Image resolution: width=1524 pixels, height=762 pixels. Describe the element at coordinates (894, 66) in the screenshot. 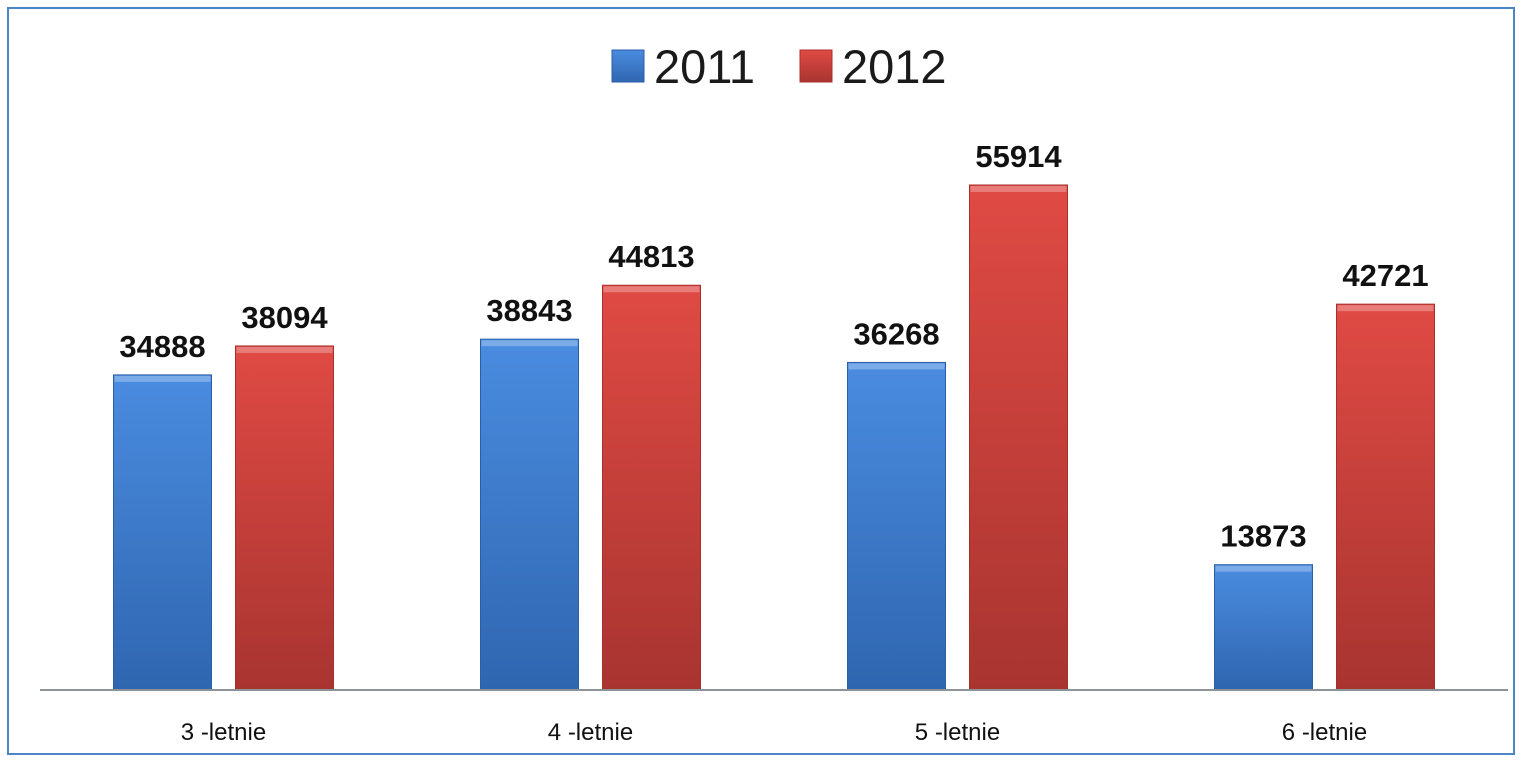

I see `legend-label-2012: 2012` at that location.